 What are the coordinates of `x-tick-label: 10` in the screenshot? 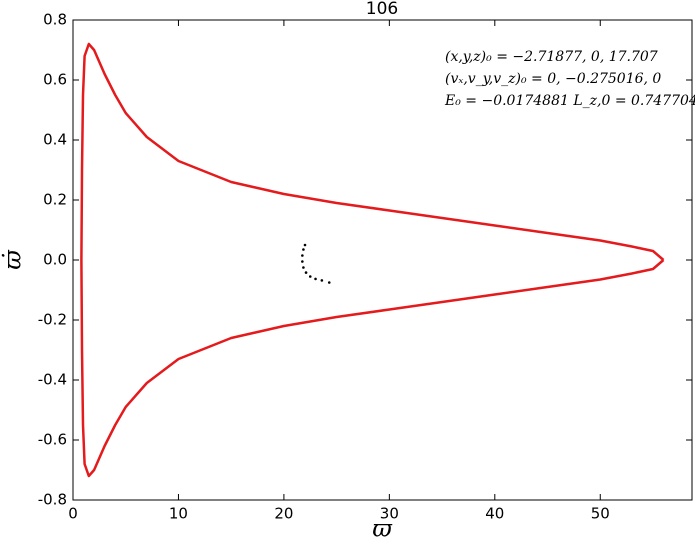 It's located at (178, 514).